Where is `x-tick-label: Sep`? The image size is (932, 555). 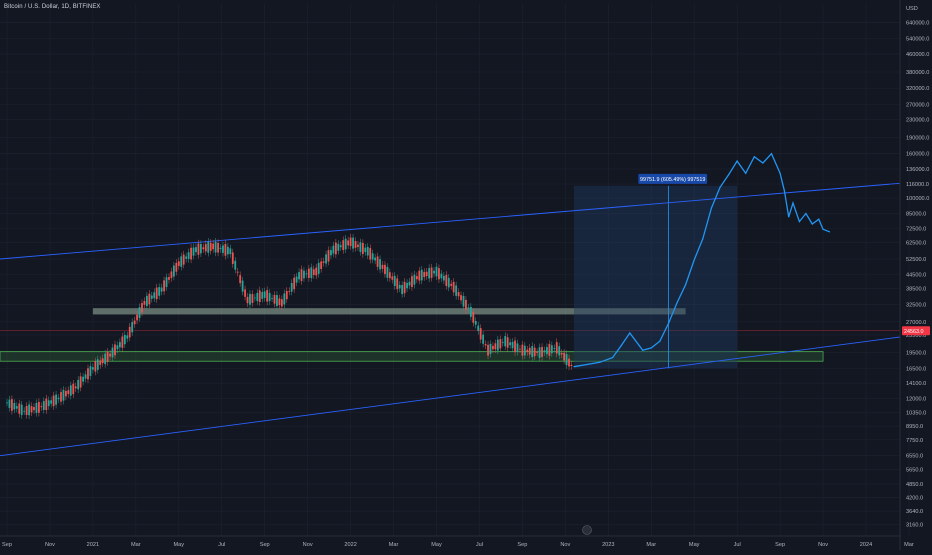
x-tick-label: Sep is located at coordinates (265, 545).